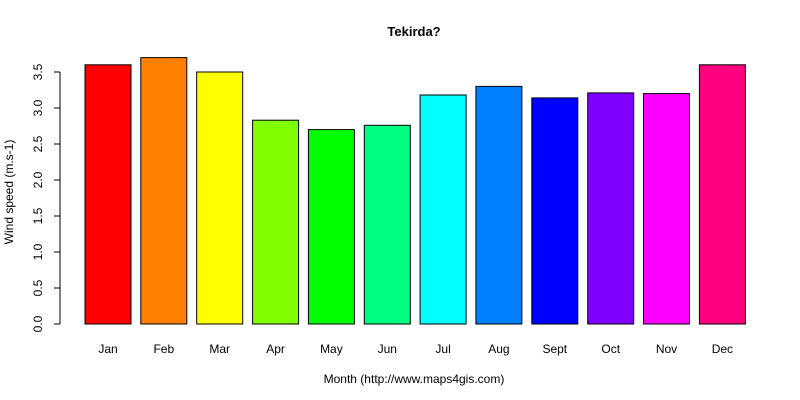  What do you see at coordinates (555, 211) in the screenshot?
I see `bar-sept` at bounding box center [555, 211].